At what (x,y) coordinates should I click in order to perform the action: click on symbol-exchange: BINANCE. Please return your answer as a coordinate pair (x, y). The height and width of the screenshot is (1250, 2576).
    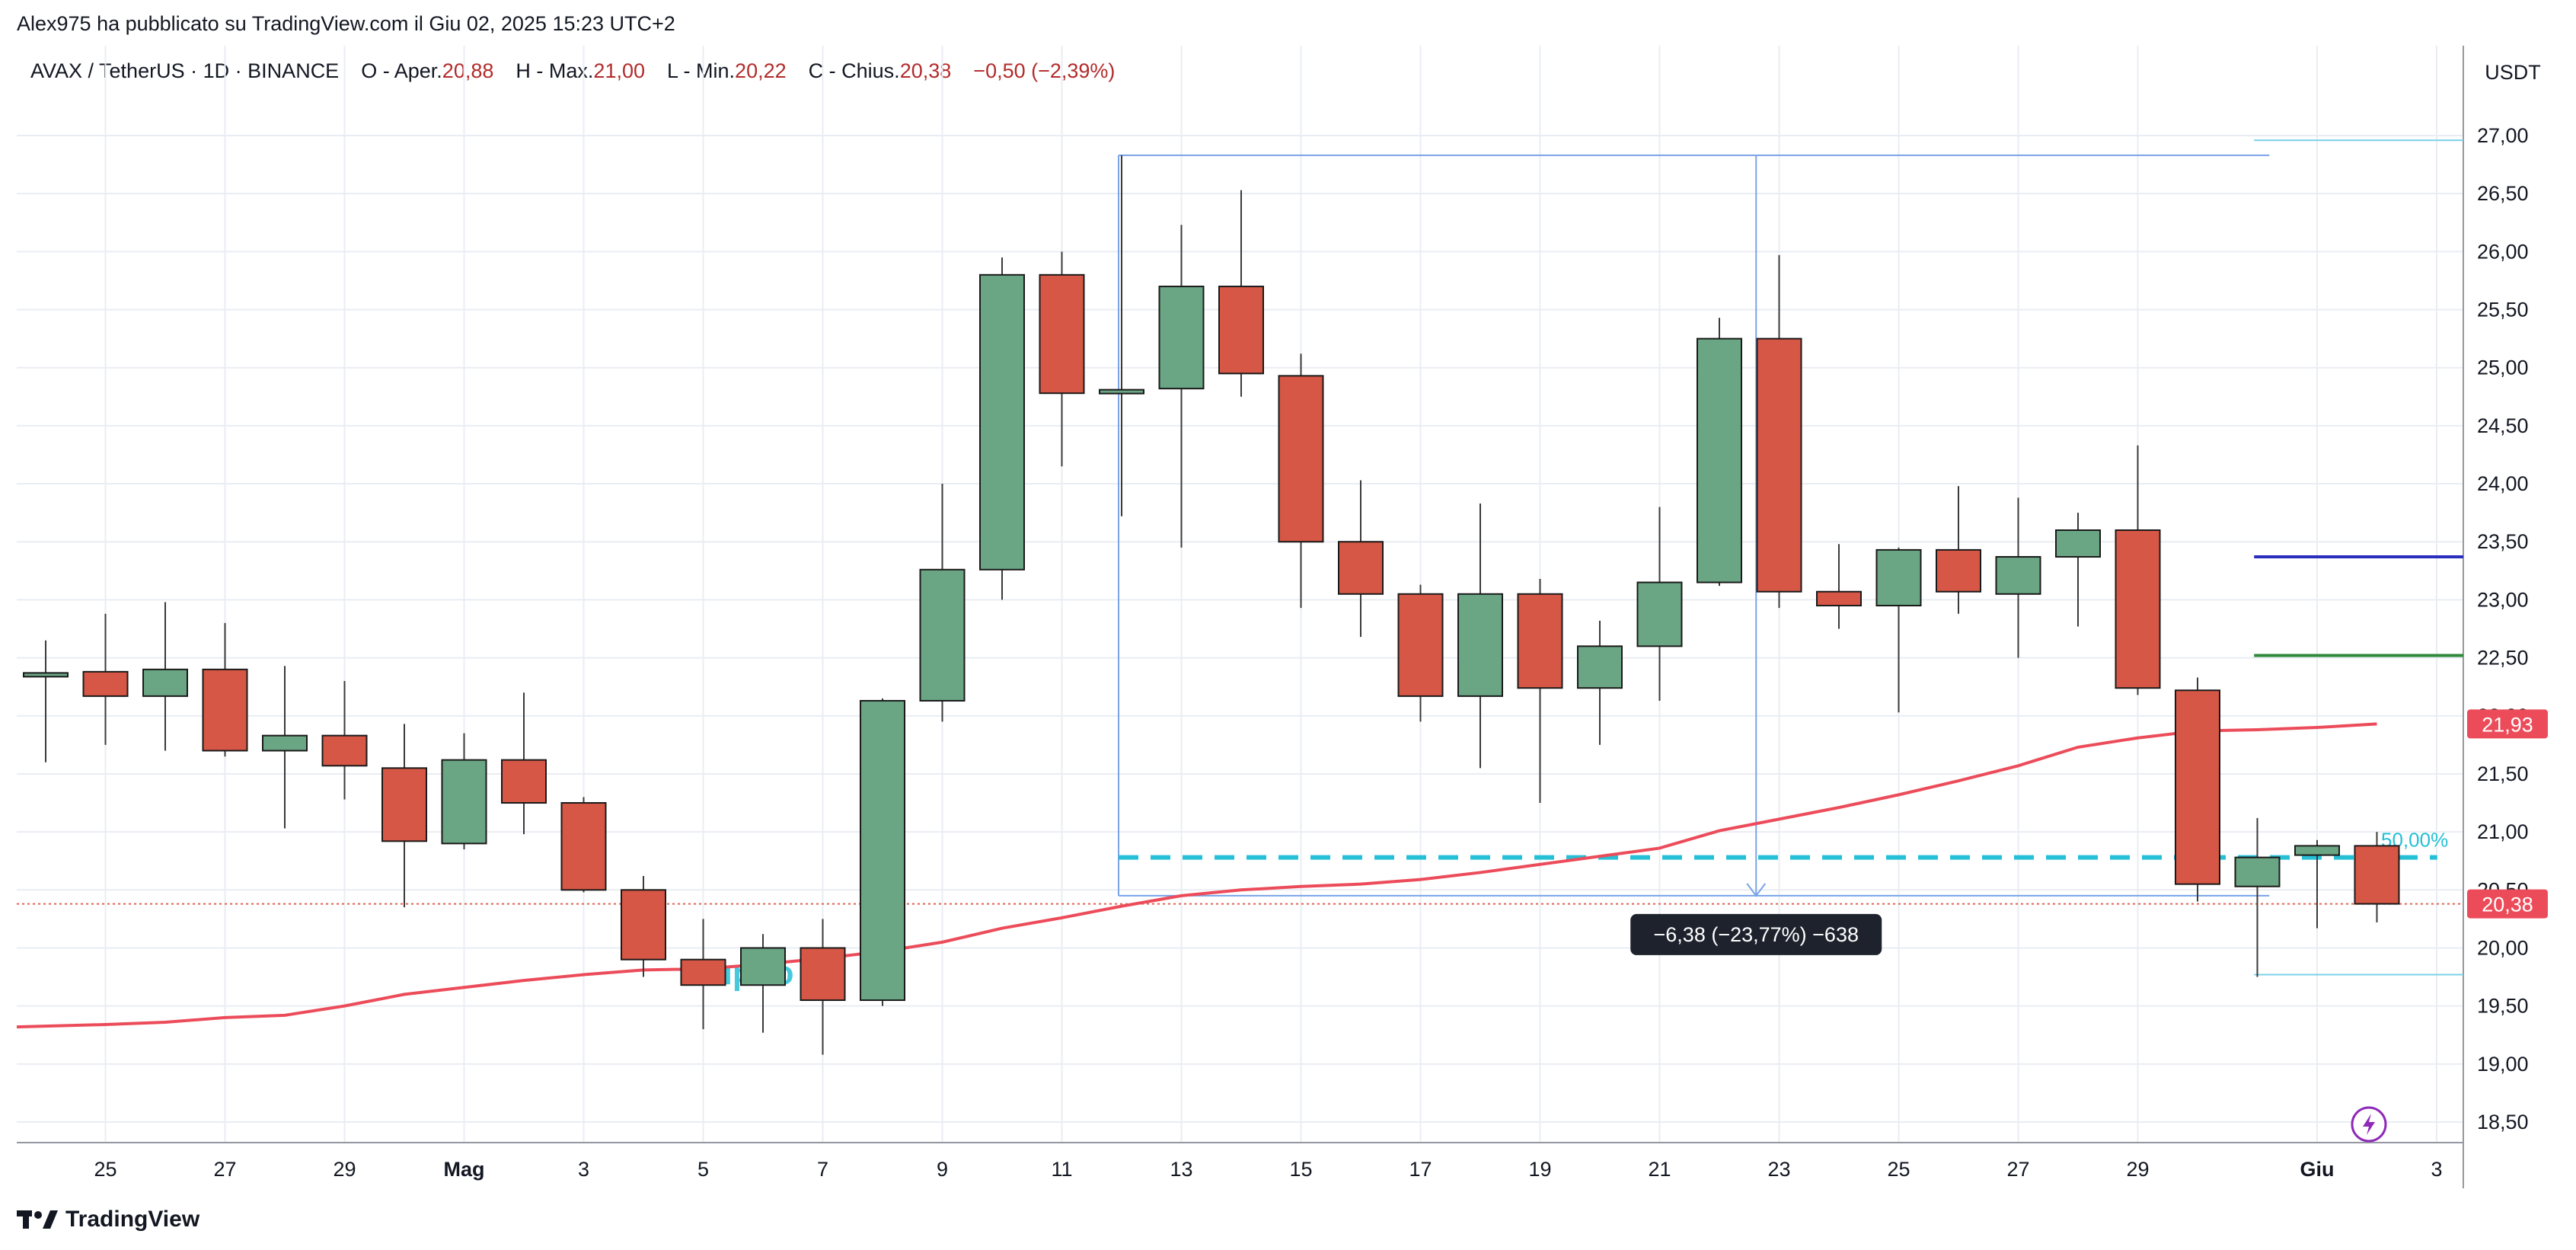
    Looking at the image, I should click on (293, 70).